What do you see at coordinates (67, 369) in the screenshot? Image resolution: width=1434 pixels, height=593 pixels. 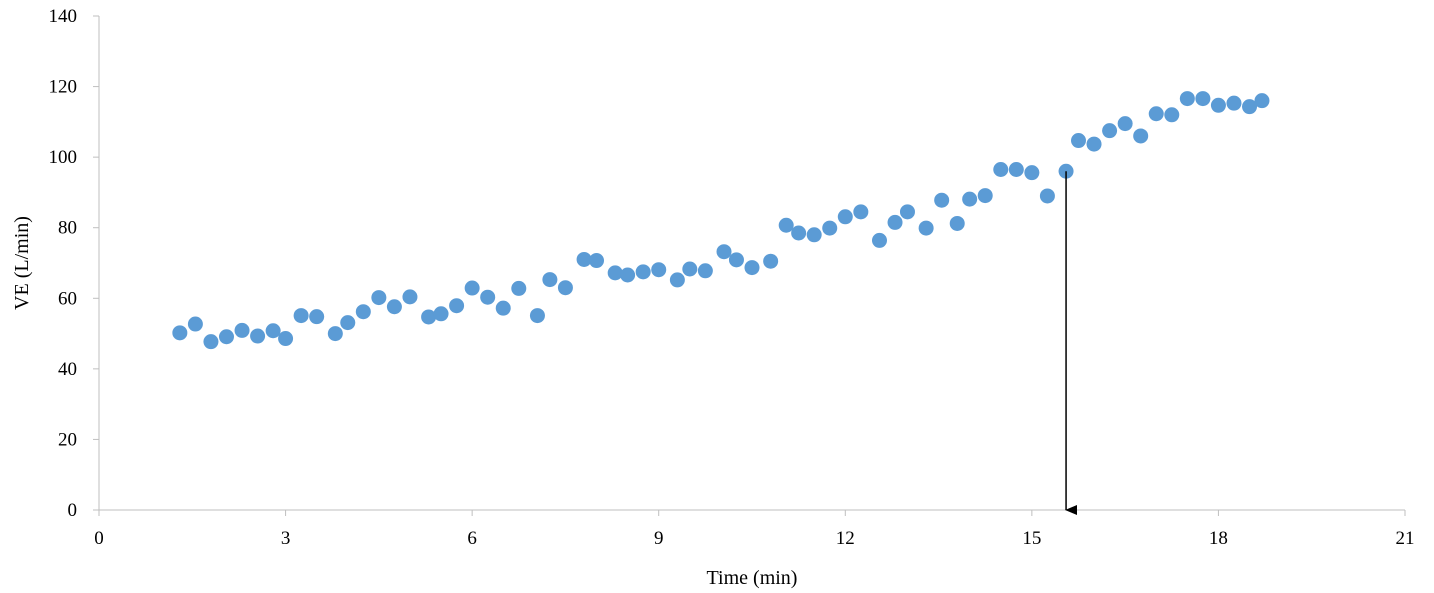 I see `y-tick-label: 40` at bounding box center [67, 369].